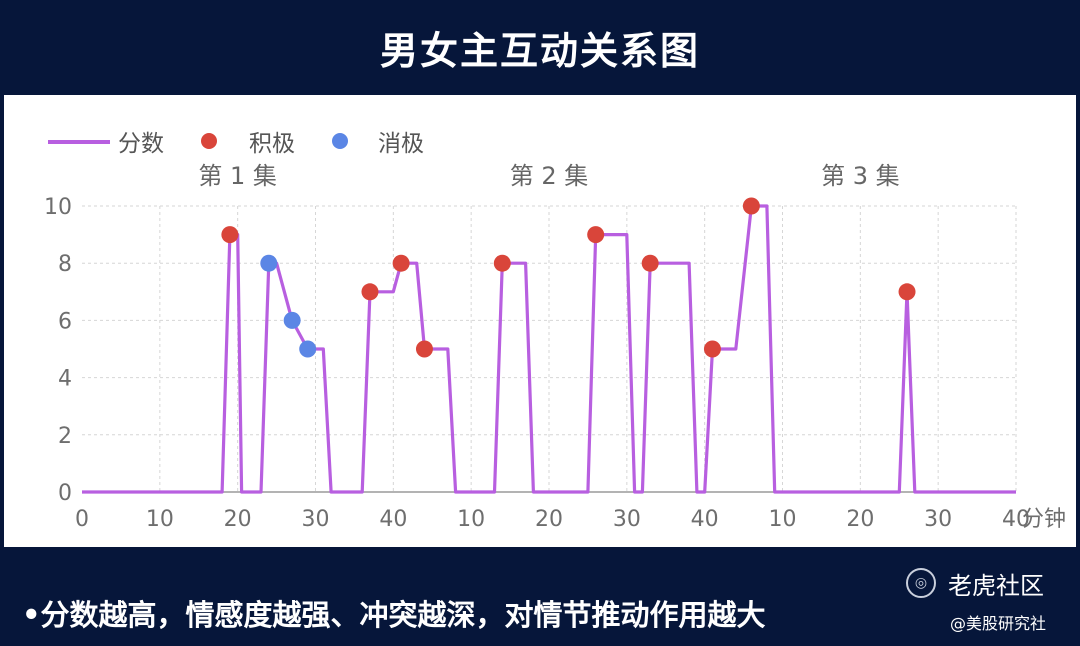 The width and height of the screenshot is (1080, 646). Describe the element at coordinates (236, 144) in the screenshot. I see `chart-legend: 分数 积极 消极` at that location.